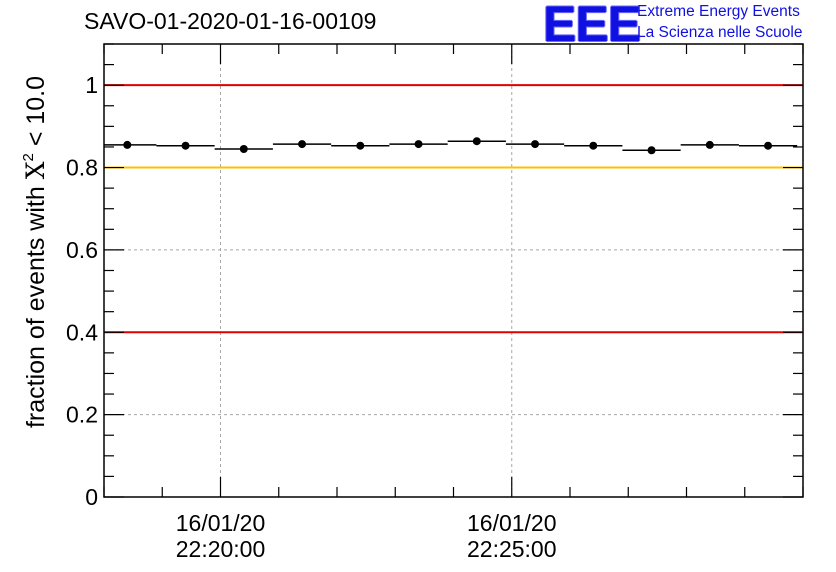 The image size is (836, 572). I want to click on eee-logo: EEE, so click(592, 26).